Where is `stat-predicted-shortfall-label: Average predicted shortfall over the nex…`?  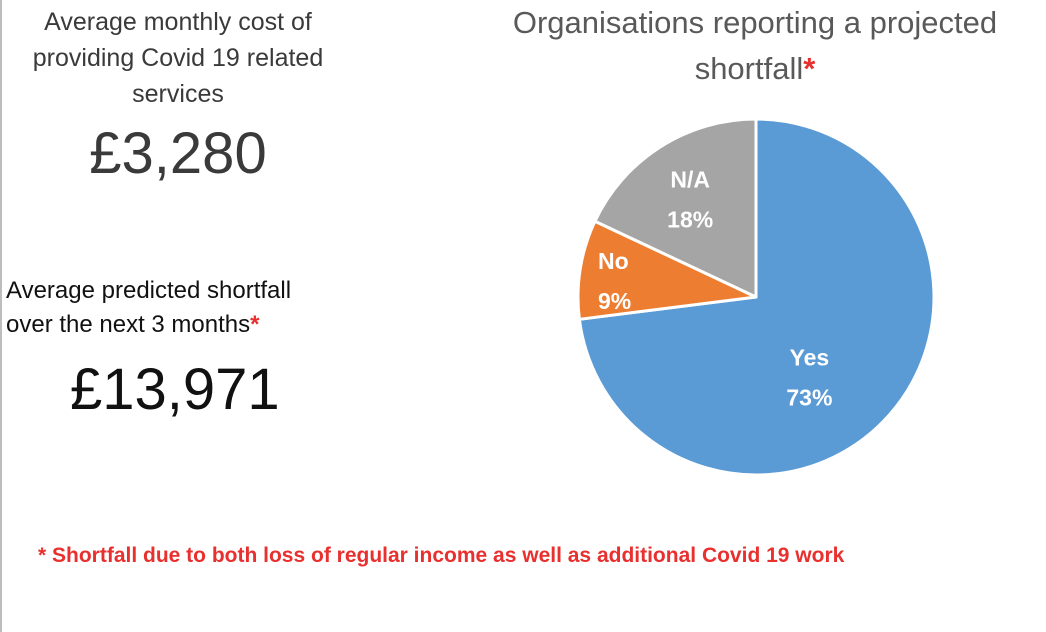 stat-predicted-shortfall-label: Average predicted shortfall over the nex… is located at coordinates (171, 308).